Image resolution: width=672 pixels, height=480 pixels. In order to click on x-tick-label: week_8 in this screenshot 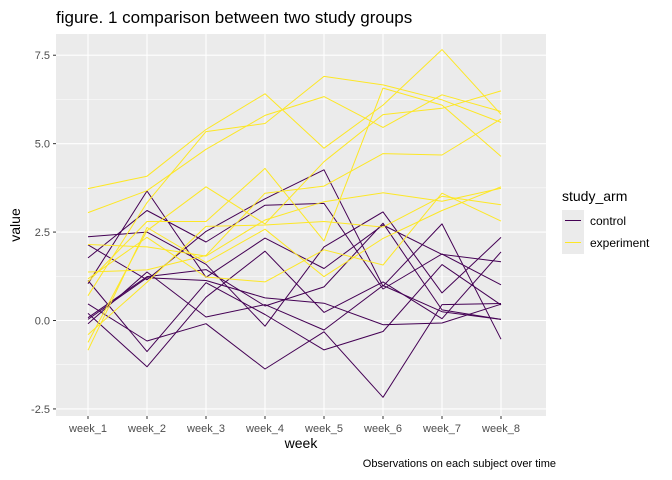, I will do `click(500, 429)`.